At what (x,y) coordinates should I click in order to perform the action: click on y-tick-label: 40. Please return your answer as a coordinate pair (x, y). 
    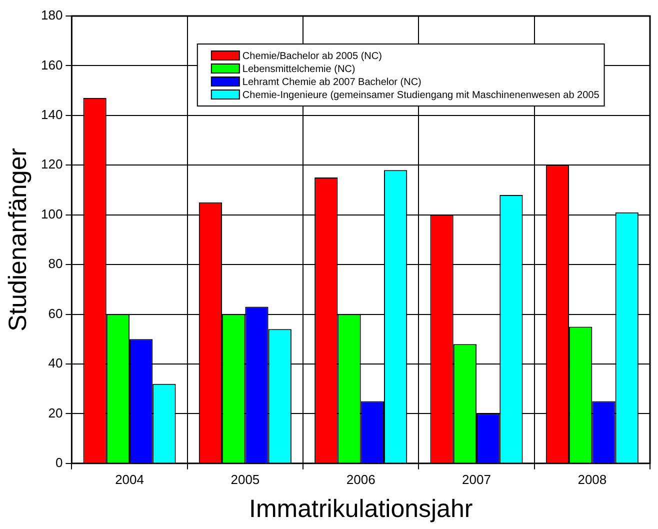
    Looking at the image, I should click on (55, 363).